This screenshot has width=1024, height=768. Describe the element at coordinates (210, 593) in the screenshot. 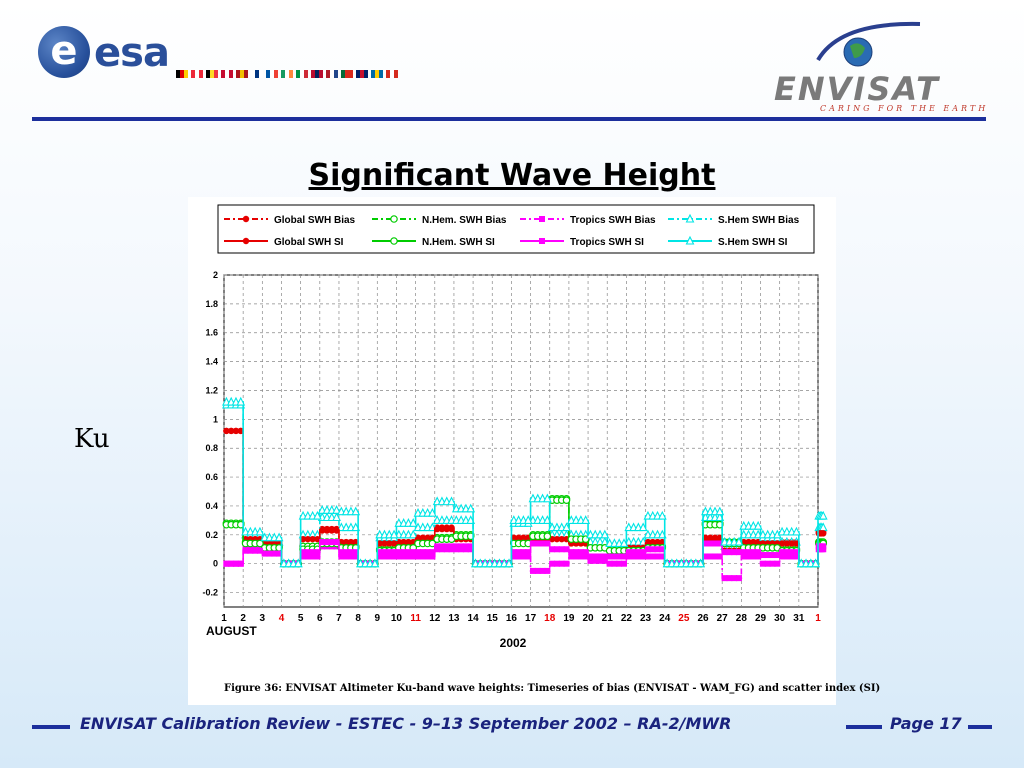

I see `y-tick-label: -0.2` at that location.